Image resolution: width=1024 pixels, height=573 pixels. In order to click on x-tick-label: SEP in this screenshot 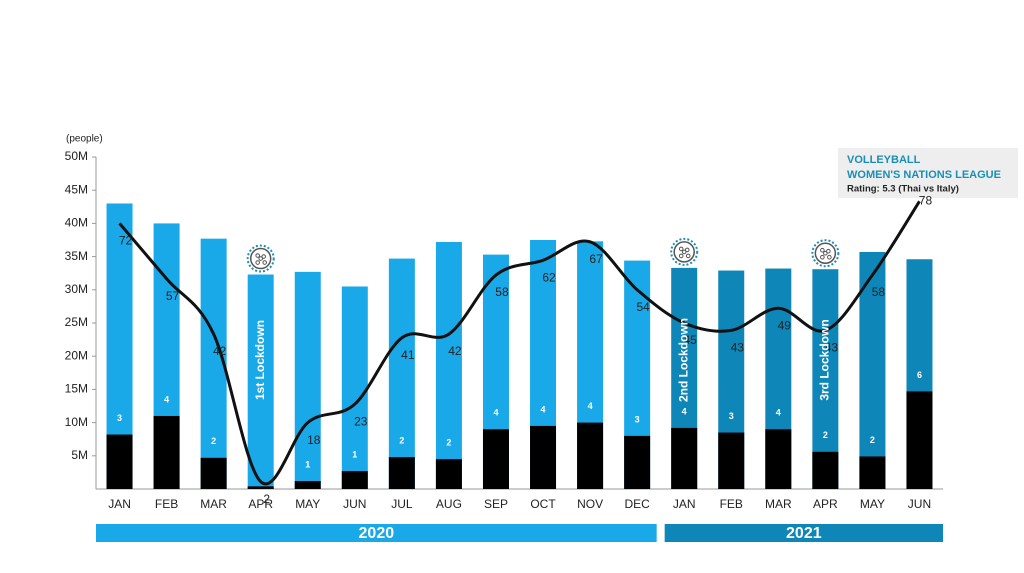, I will do `click(496, 504)`.